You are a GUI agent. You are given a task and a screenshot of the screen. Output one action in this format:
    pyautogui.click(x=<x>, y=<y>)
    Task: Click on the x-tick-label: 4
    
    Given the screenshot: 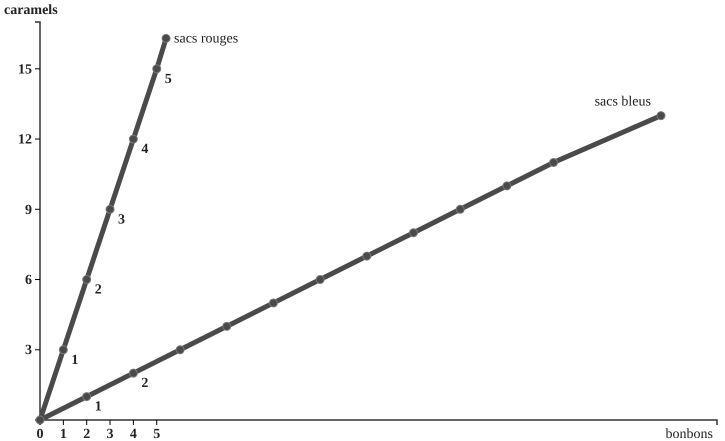 What is the action you would take?
    pyautogui.click(x=133, y=433)
    